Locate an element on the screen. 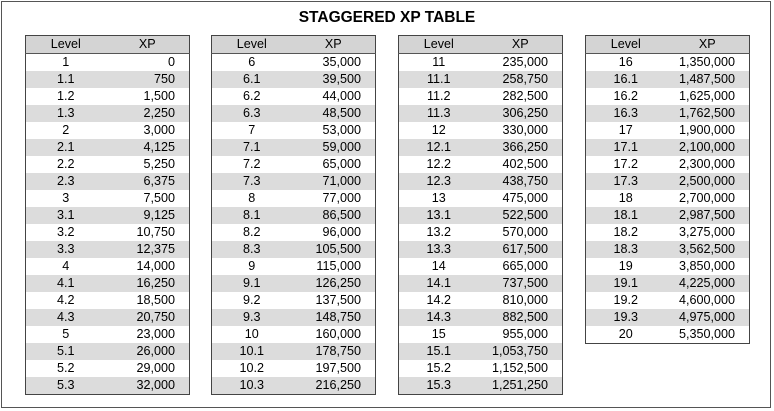  level-cell: 17.1 is located at coordinates (625, 147).